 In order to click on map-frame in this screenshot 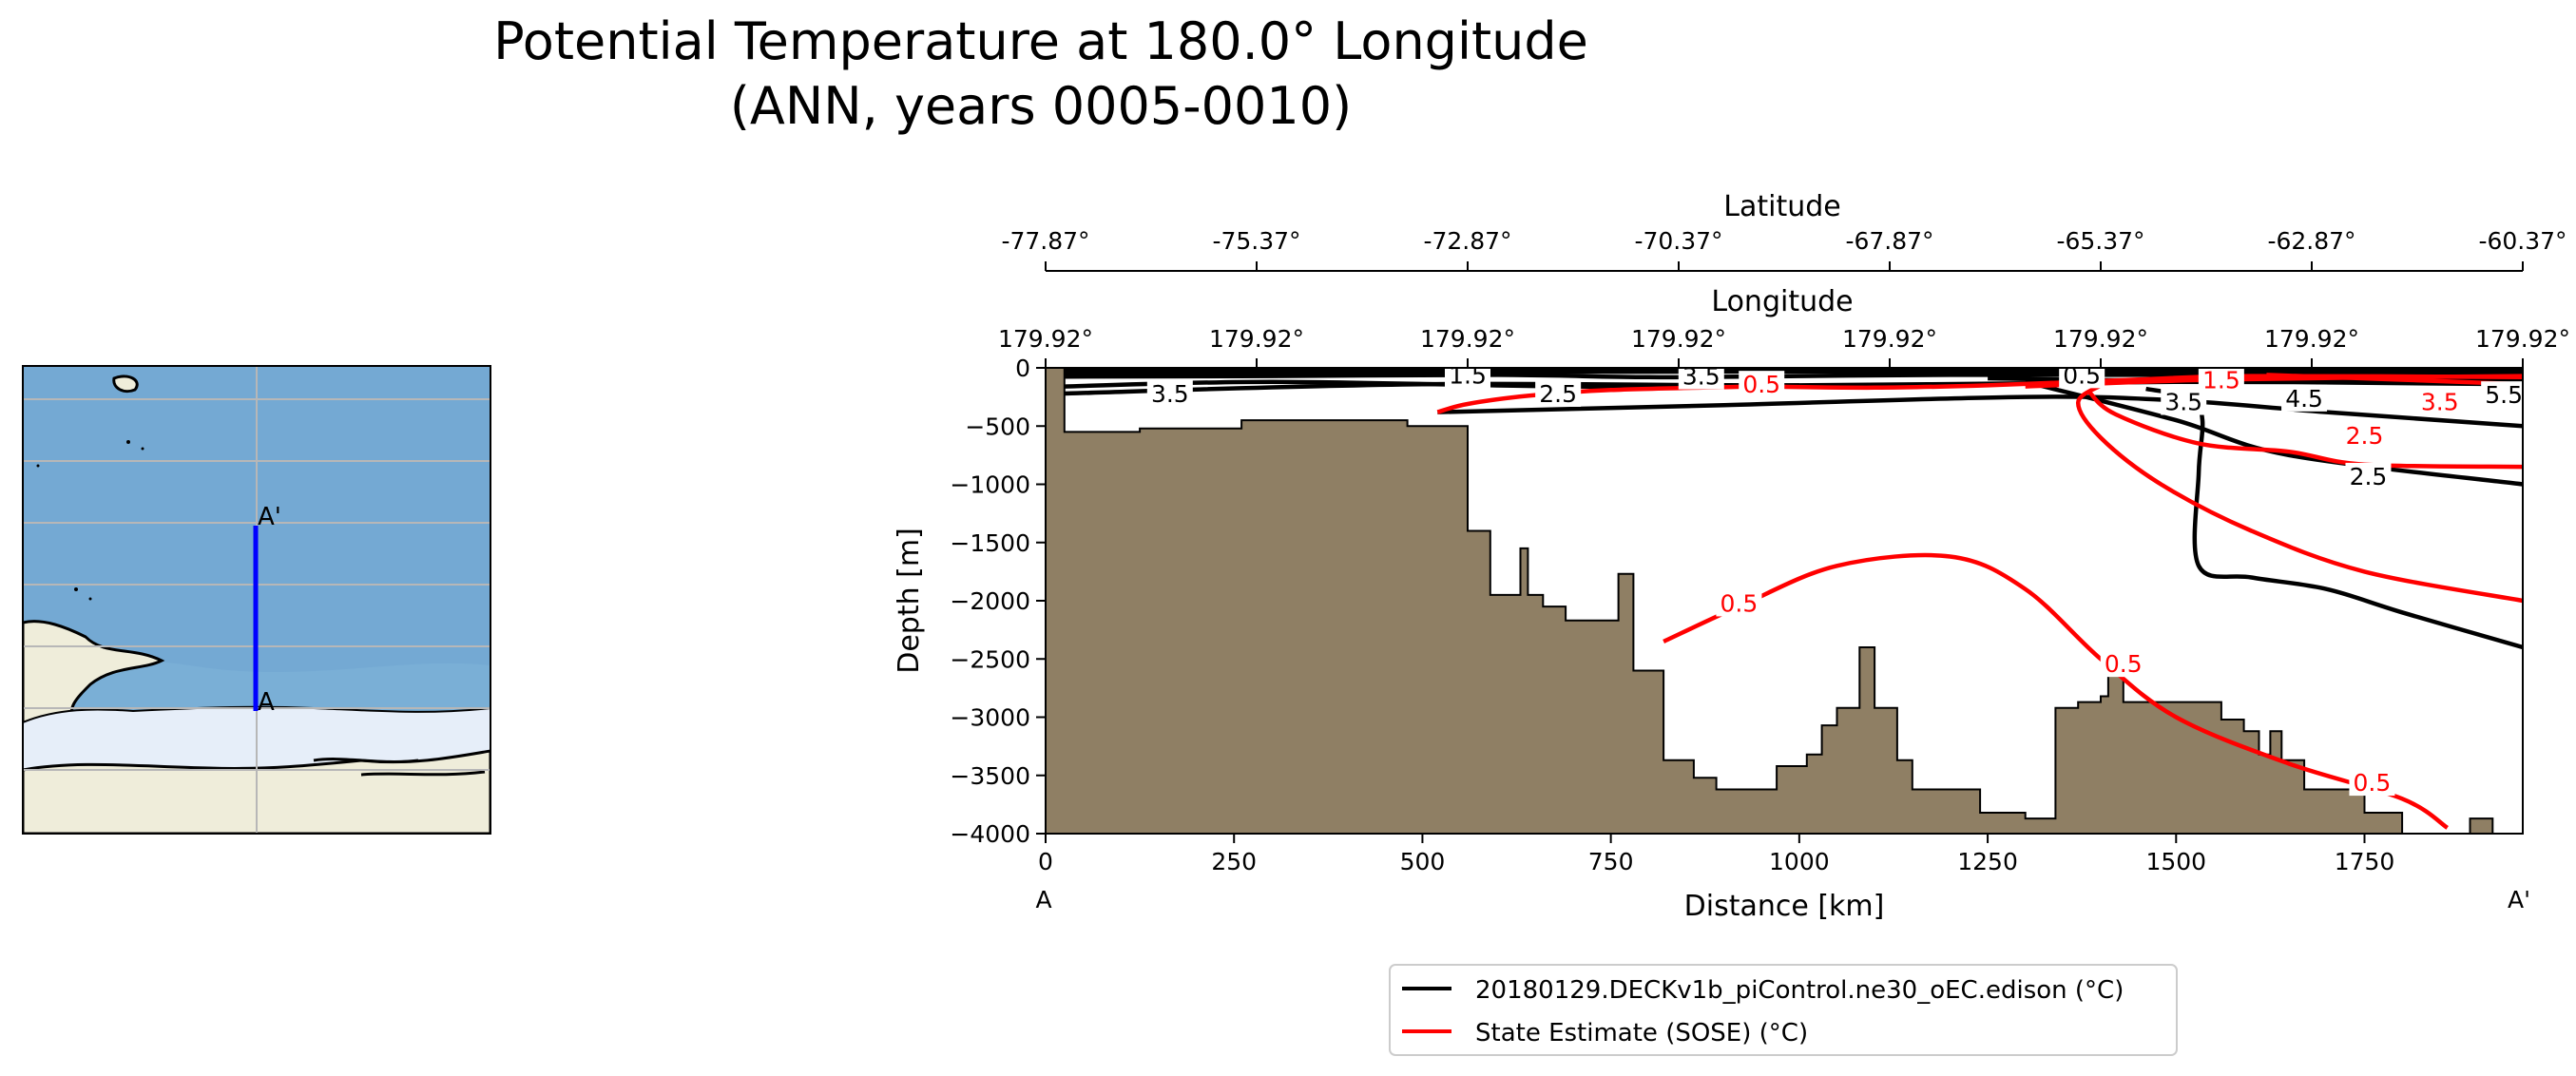, I will do `click(256, 600)`.